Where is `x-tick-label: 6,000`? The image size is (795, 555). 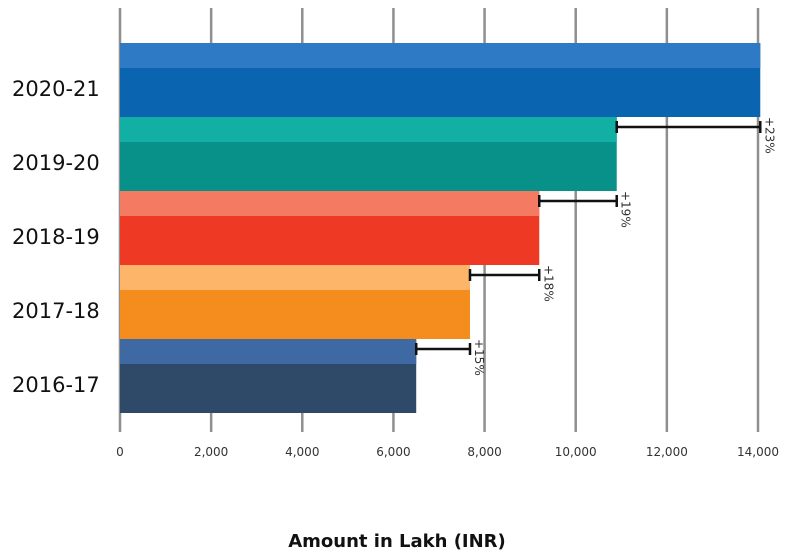
x-tick-label: 6,000 is located at coordinates (393, 452).